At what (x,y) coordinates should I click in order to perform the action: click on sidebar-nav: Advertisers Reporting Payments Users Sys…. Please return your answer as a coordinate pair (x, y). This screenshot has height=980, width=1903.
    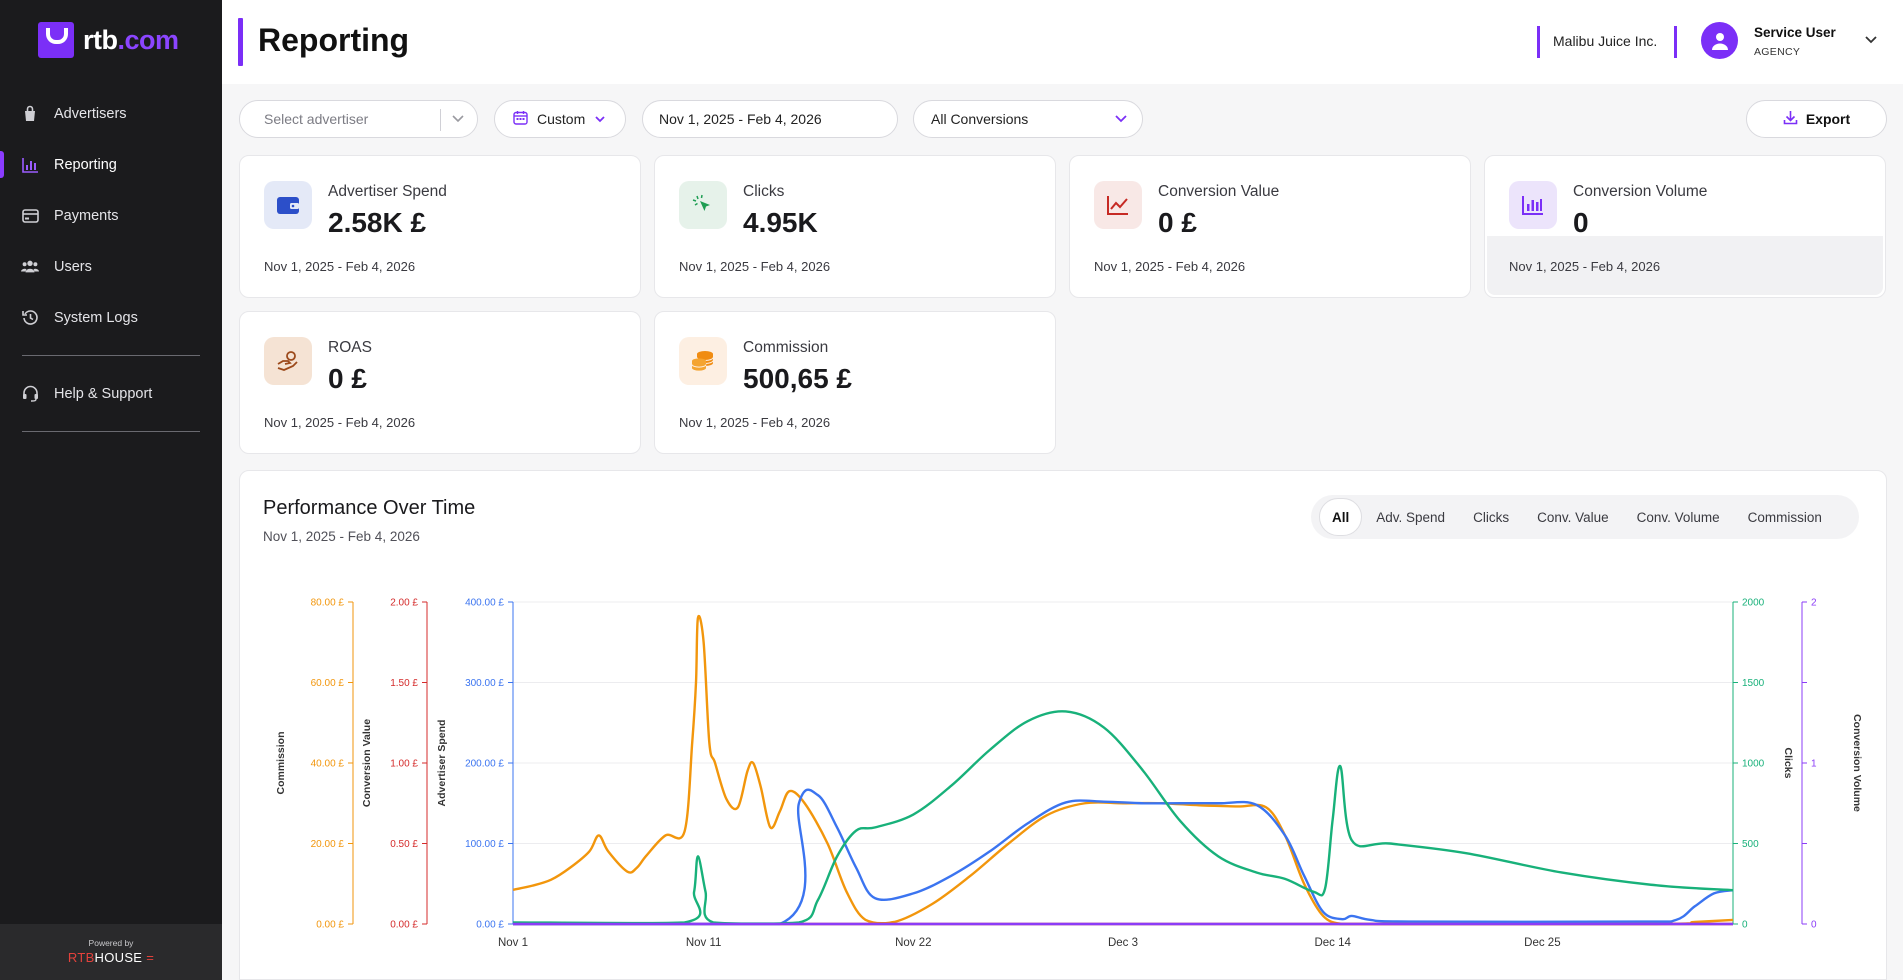
    Looking at the image, I should click on (111, 266).